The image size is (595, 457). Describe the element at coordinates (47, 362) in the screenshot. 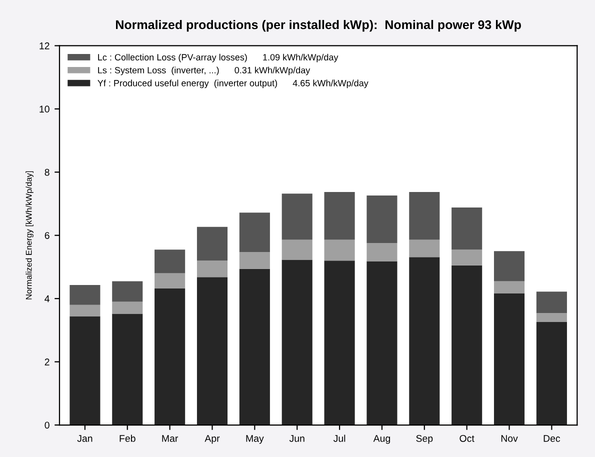

I see `y-tick-label: 2` at that location.